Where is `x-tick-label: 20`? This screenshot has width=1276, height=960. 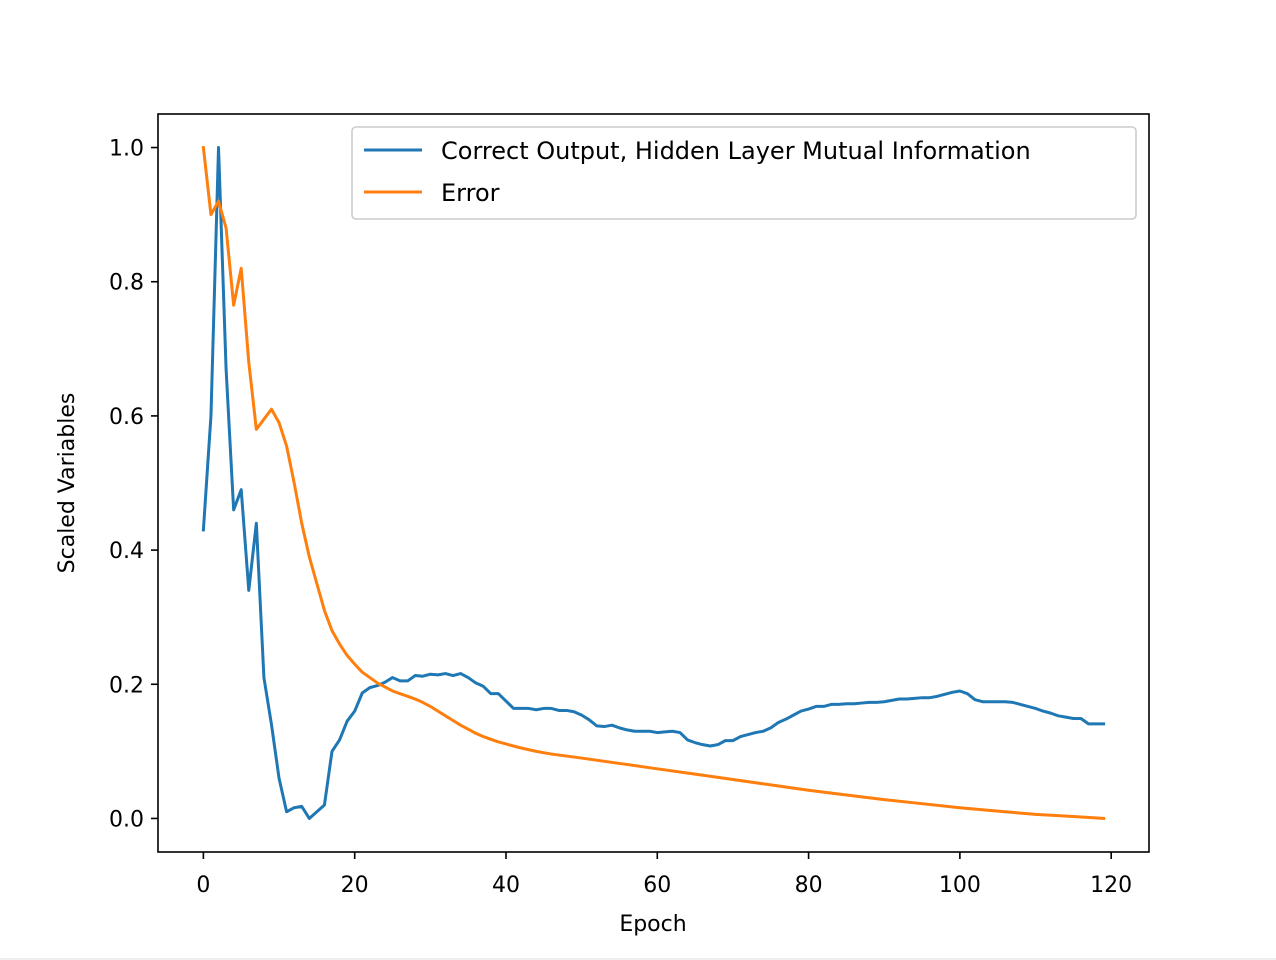
x-tick-label: 20 is located at coordinates (355, 885).